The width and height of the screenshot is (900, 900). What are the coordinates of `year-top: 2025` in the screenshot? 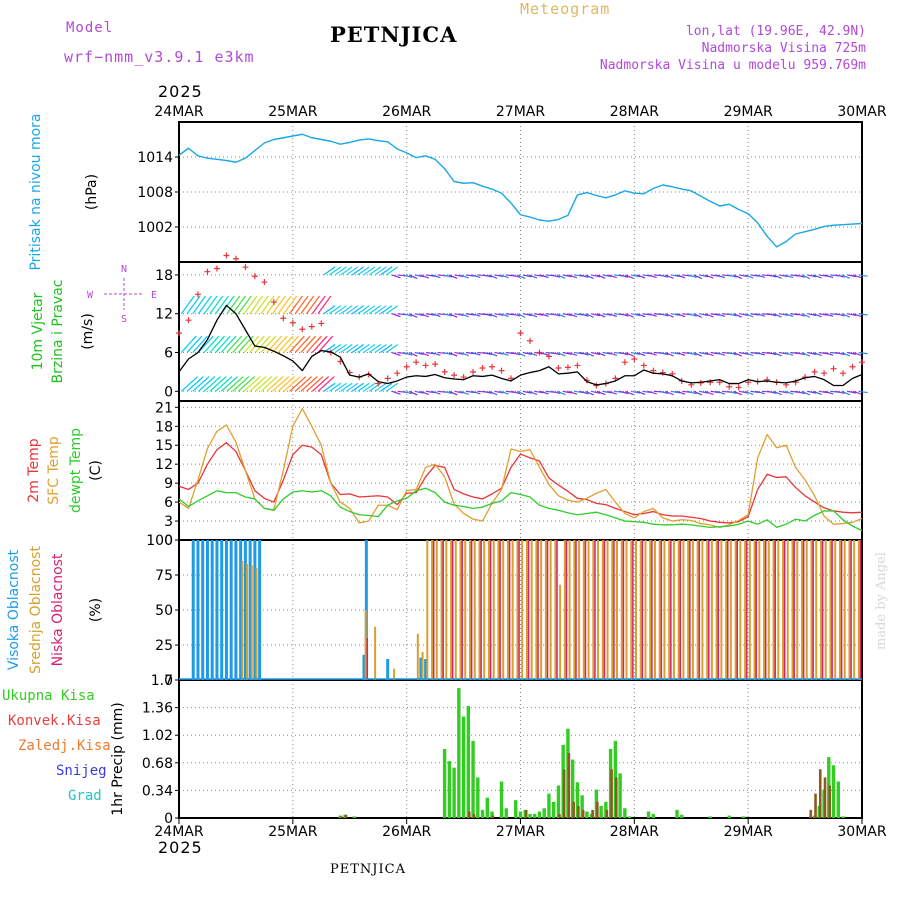 It's located at (180, 91).